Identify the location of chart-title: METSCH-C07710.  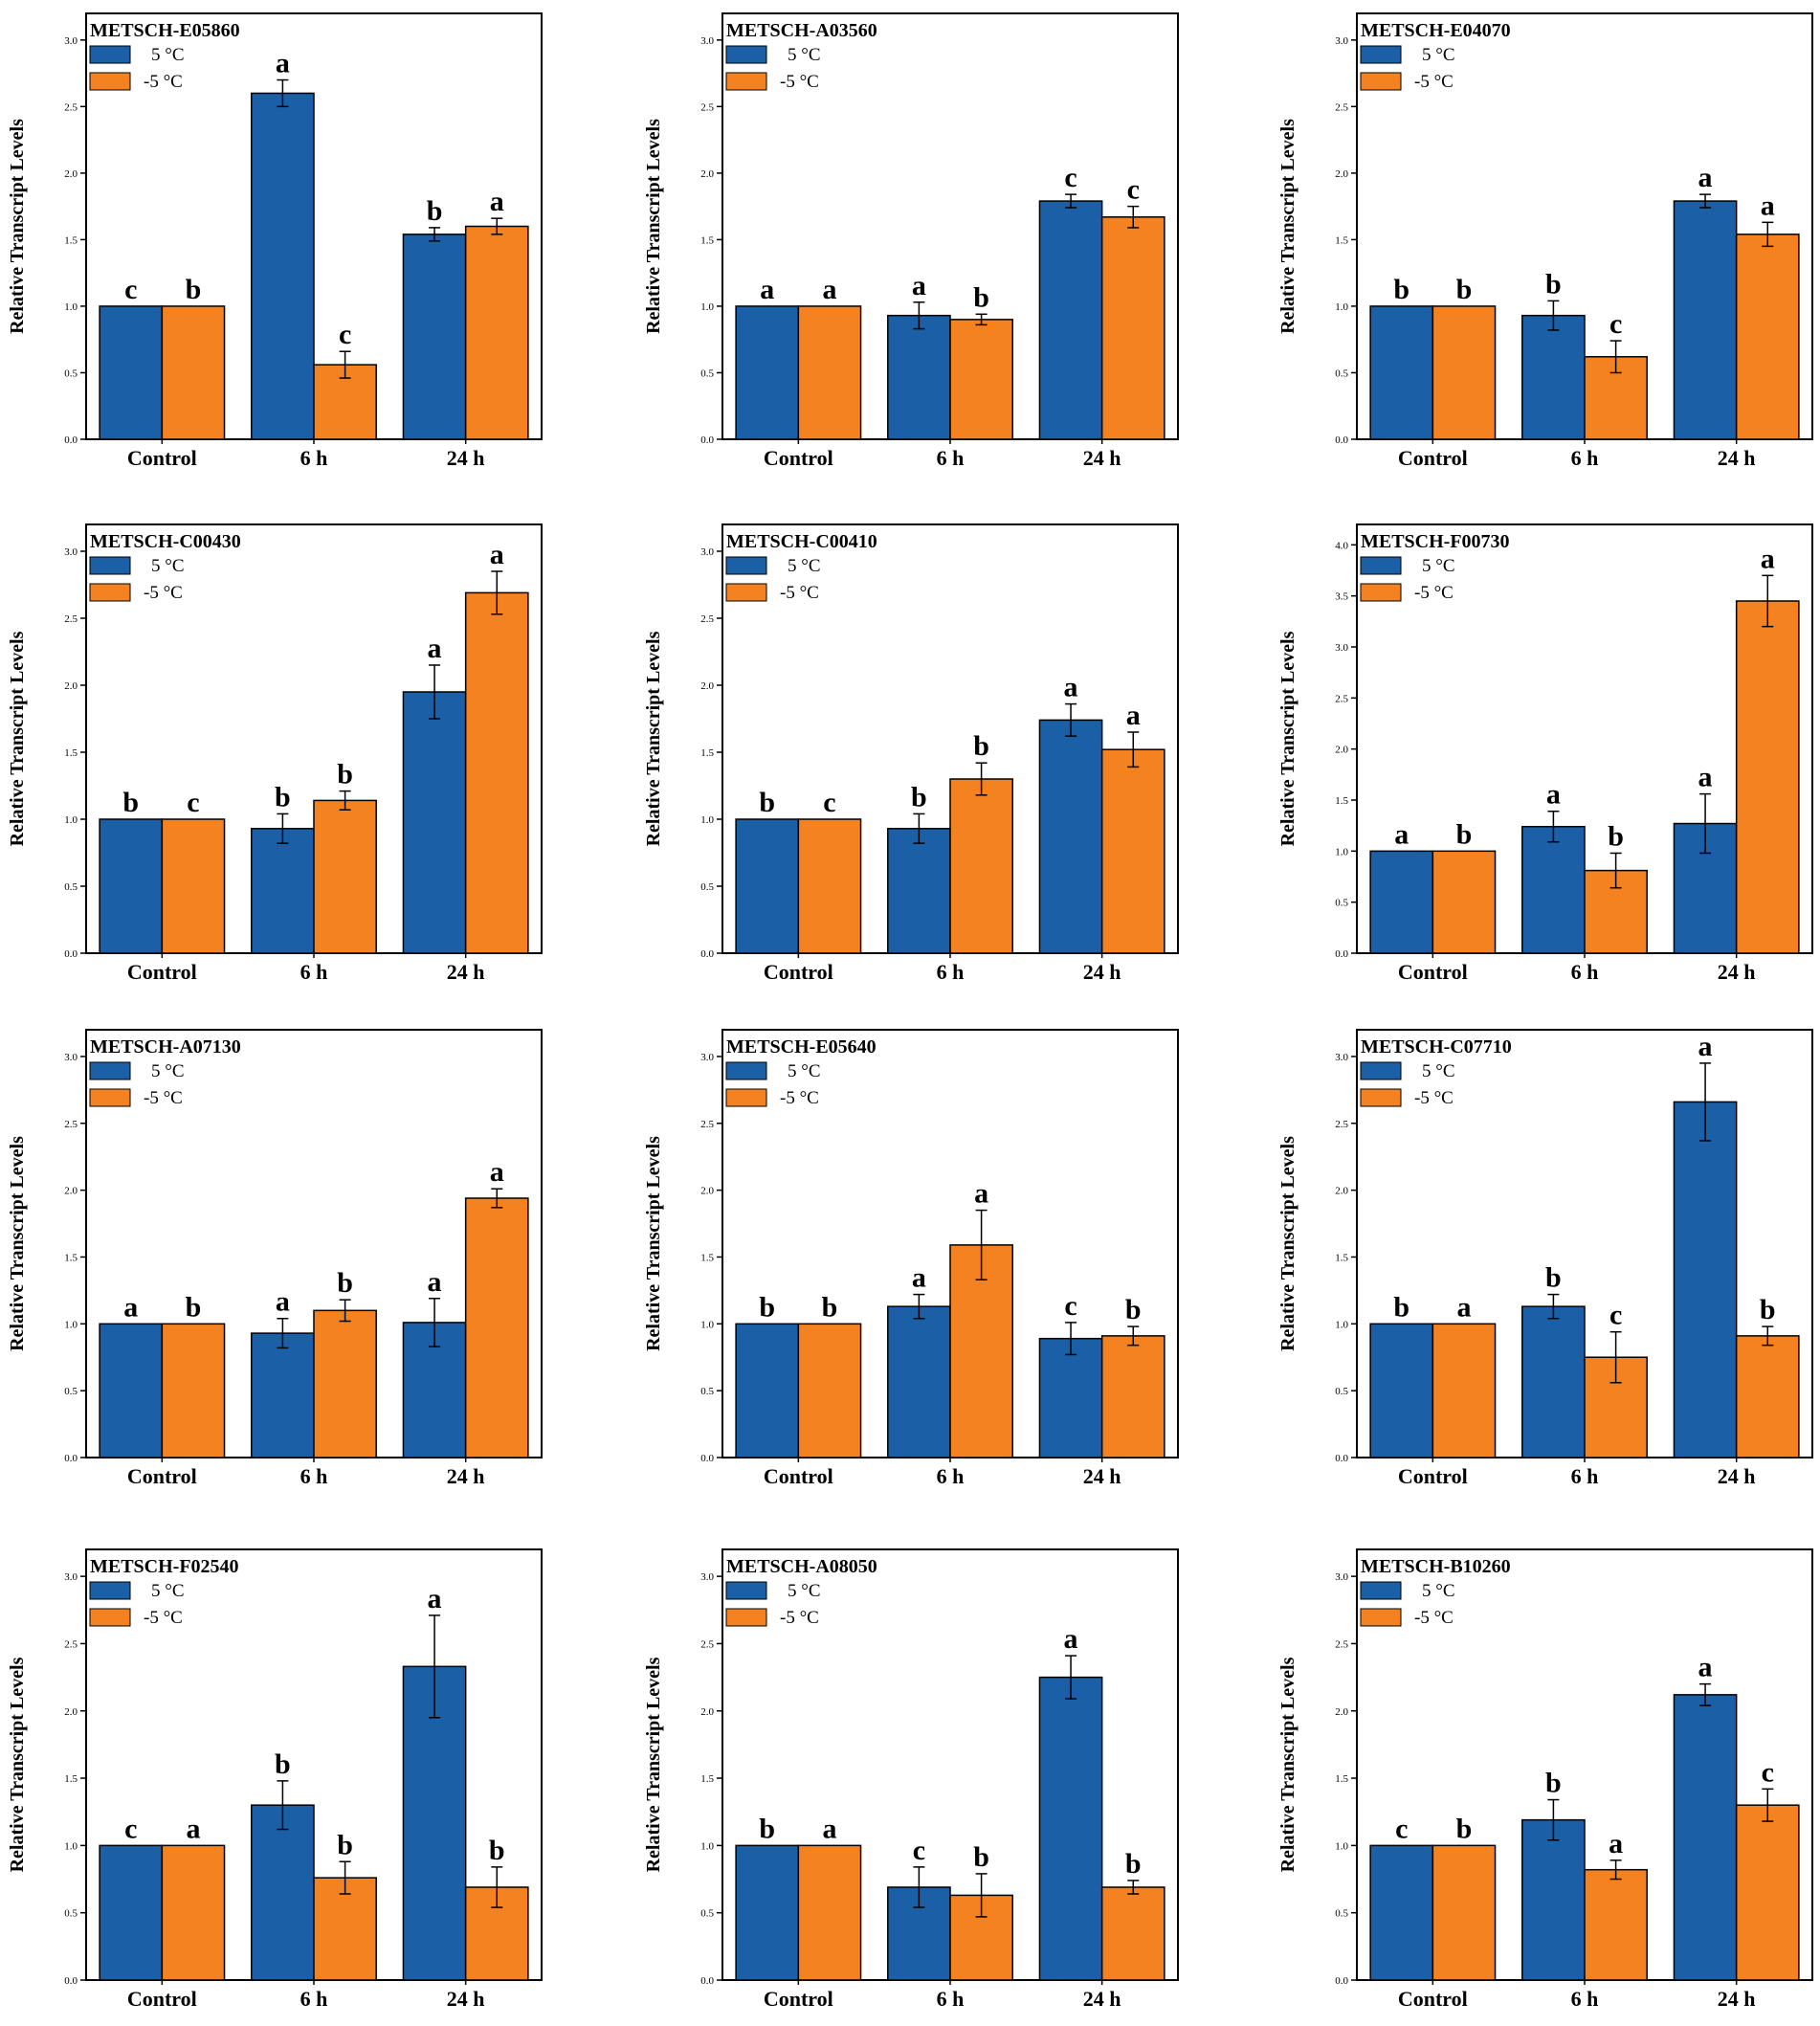
(1437, 1047).